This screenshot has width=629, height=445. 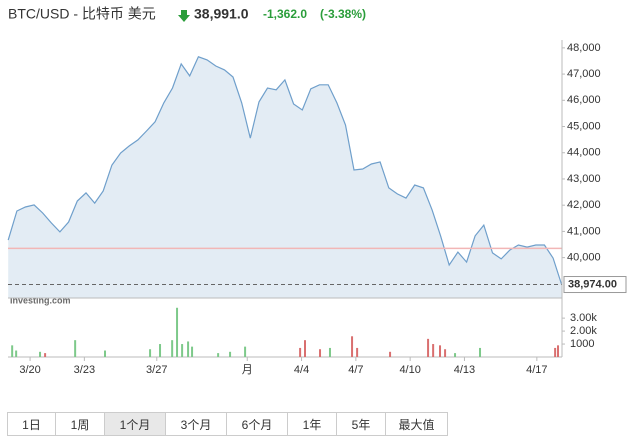 What do you see at coordinates (584, 153) in the screenshot?
I see `y-tick-label: 44,000` at bounding box center [584, 153].